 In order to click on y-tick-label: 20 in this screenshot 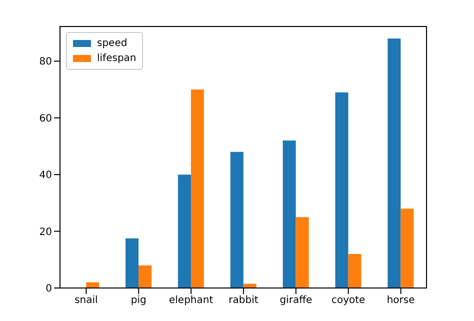, I will do `click(45, 232)`.